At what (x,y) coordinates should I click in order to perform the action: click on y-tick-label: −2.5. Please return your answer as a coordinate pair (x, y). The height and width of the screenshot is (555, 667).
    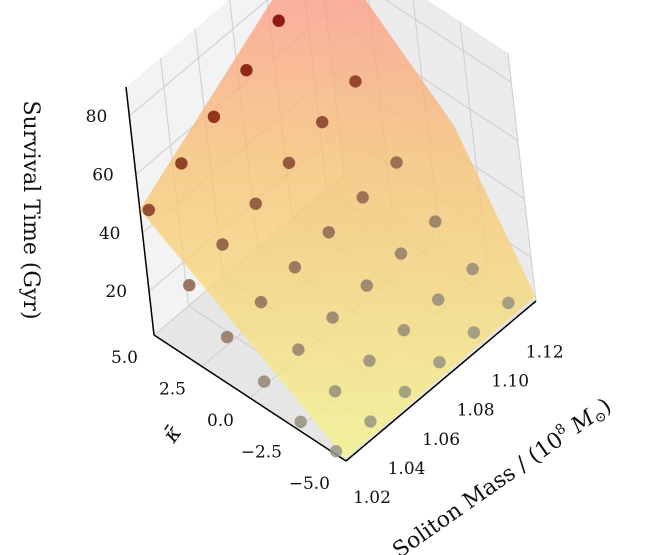
    Looking at the image, I should click on (261, 453).